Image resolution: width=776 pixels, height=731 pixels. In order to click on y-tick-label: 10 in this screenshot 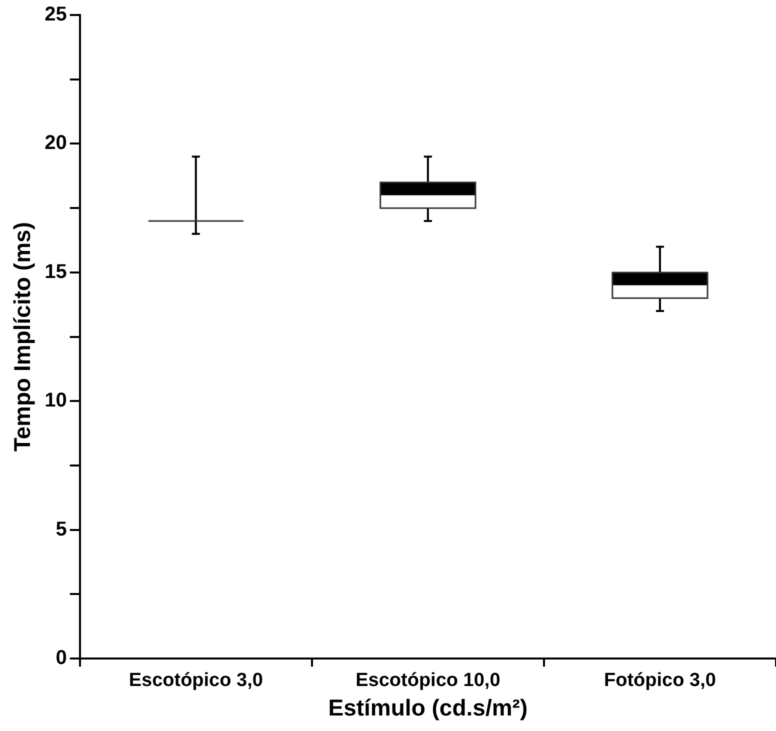, I will do `click(55, 401)`.